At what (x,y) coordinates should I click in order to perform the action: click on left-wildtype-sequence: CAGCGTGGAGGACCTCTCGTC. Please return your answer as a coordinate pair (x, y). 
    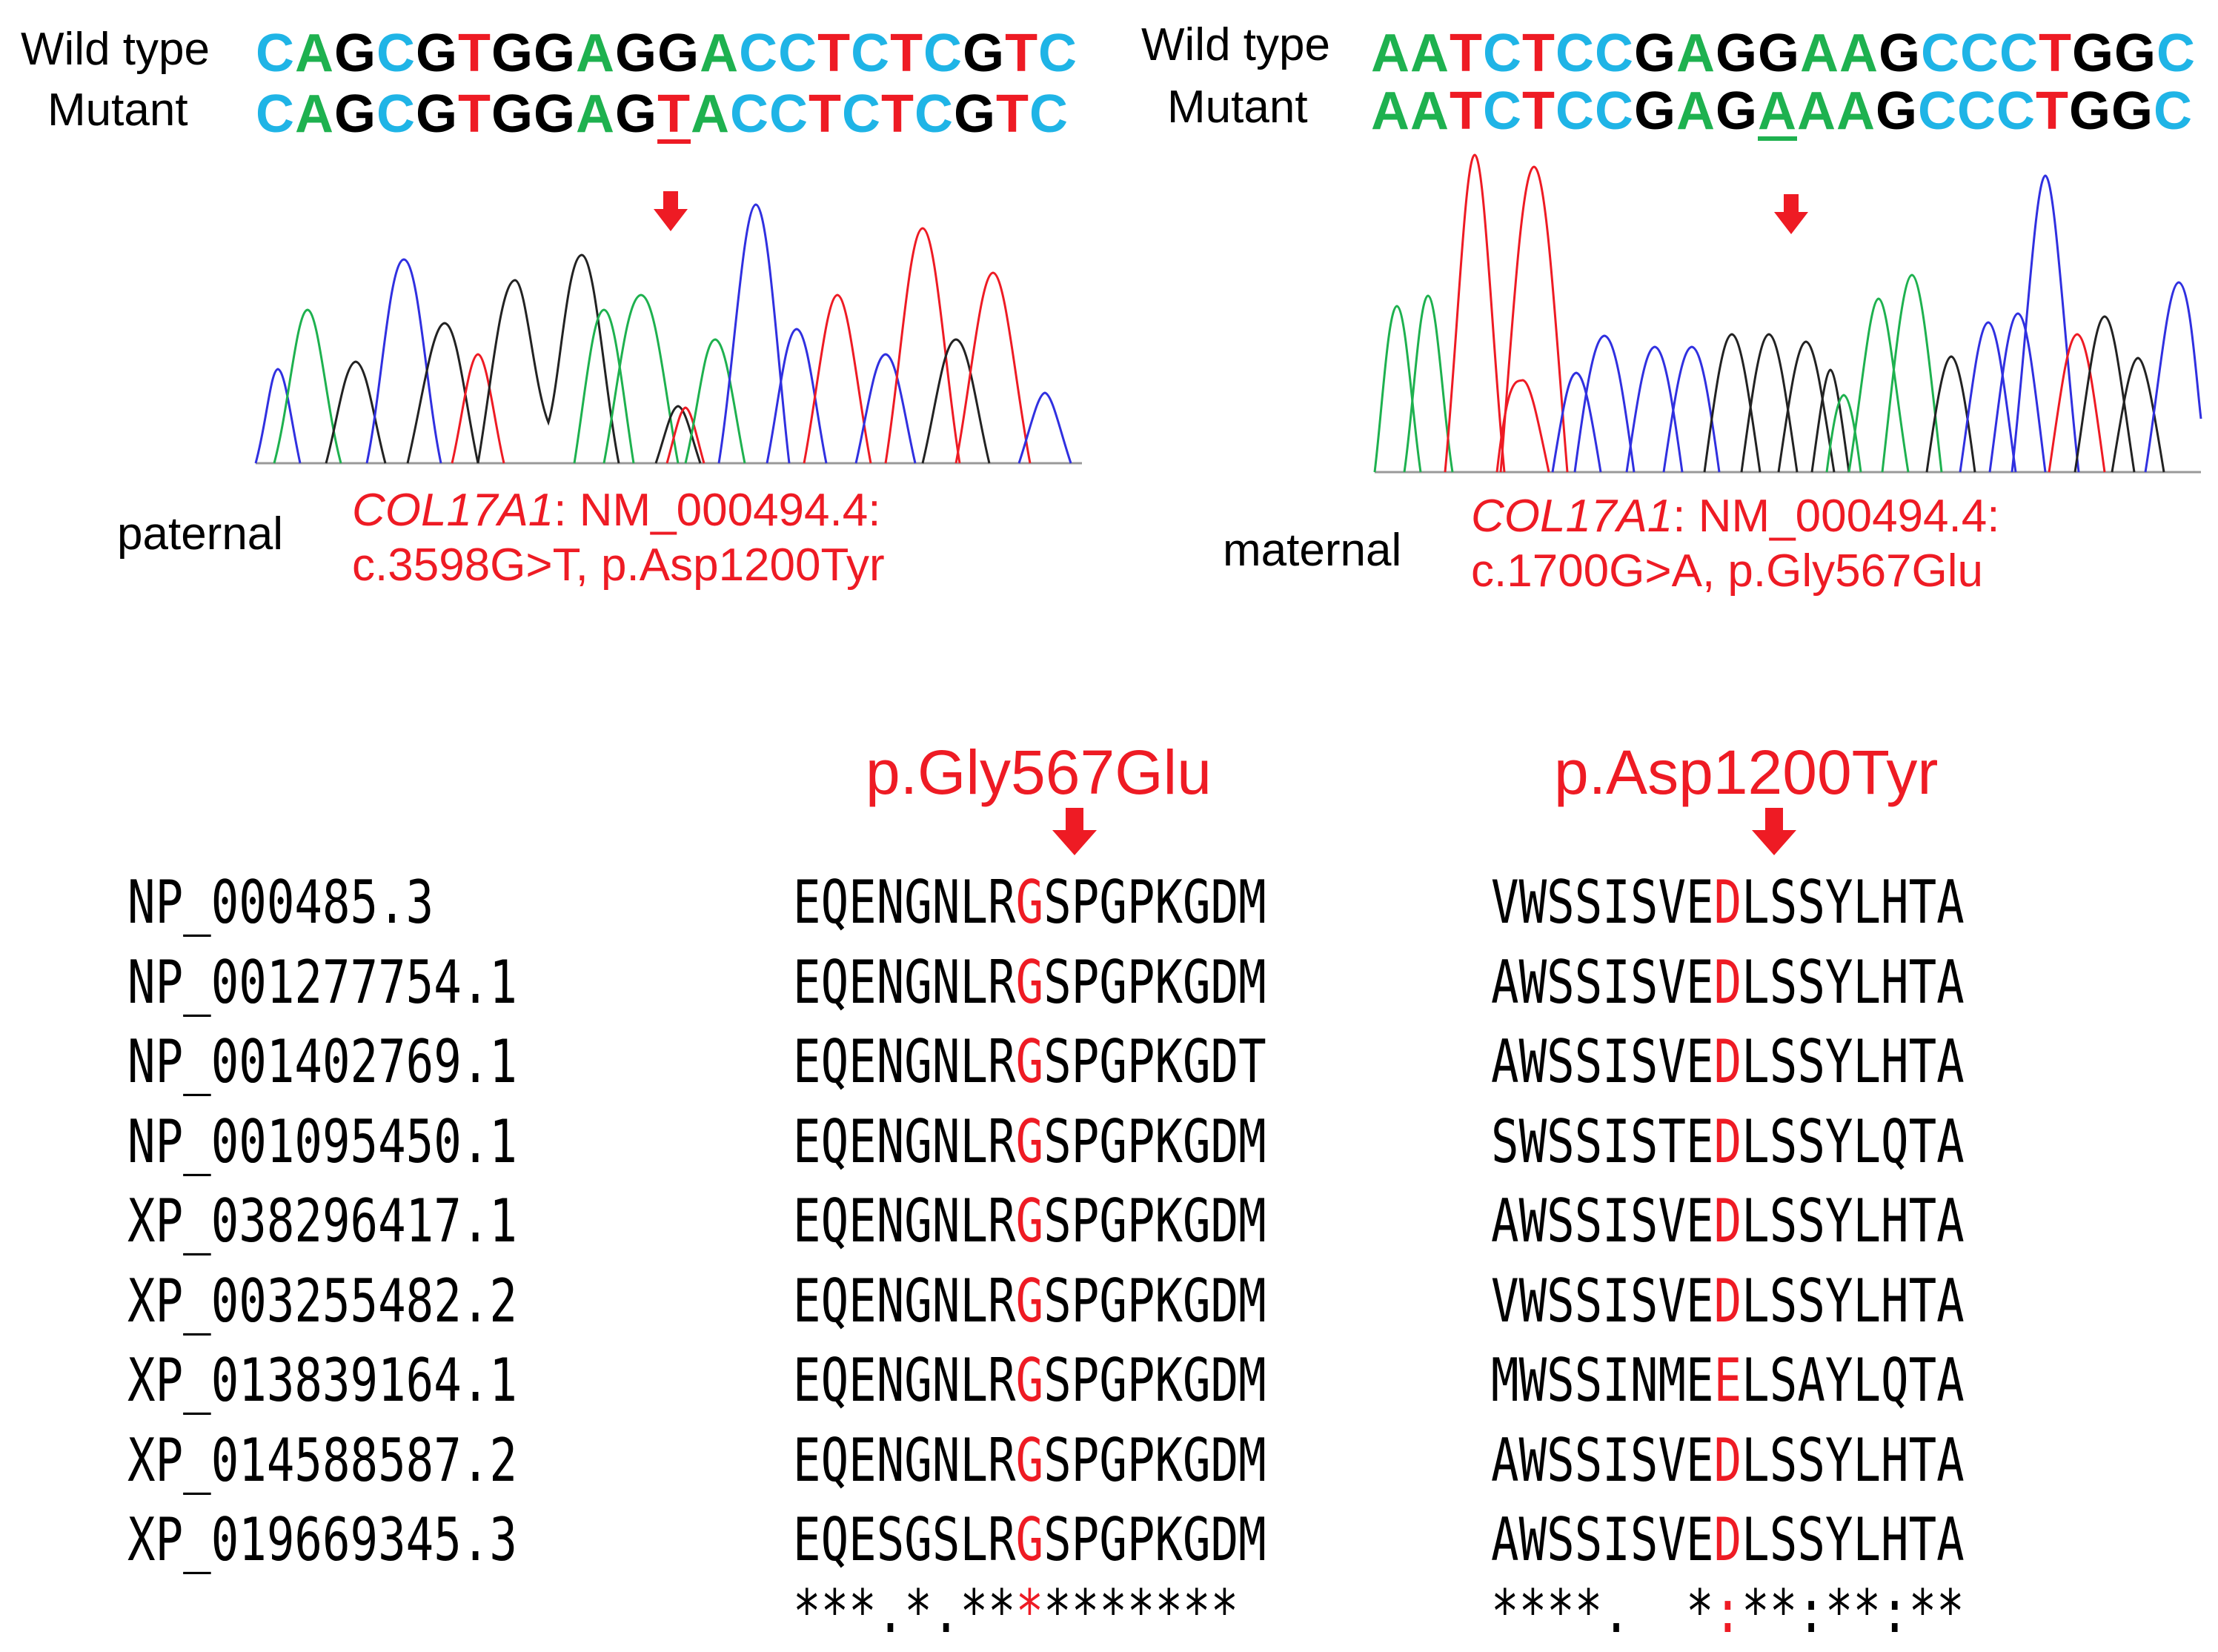
    Looking at the image, I should click on (667, 53).